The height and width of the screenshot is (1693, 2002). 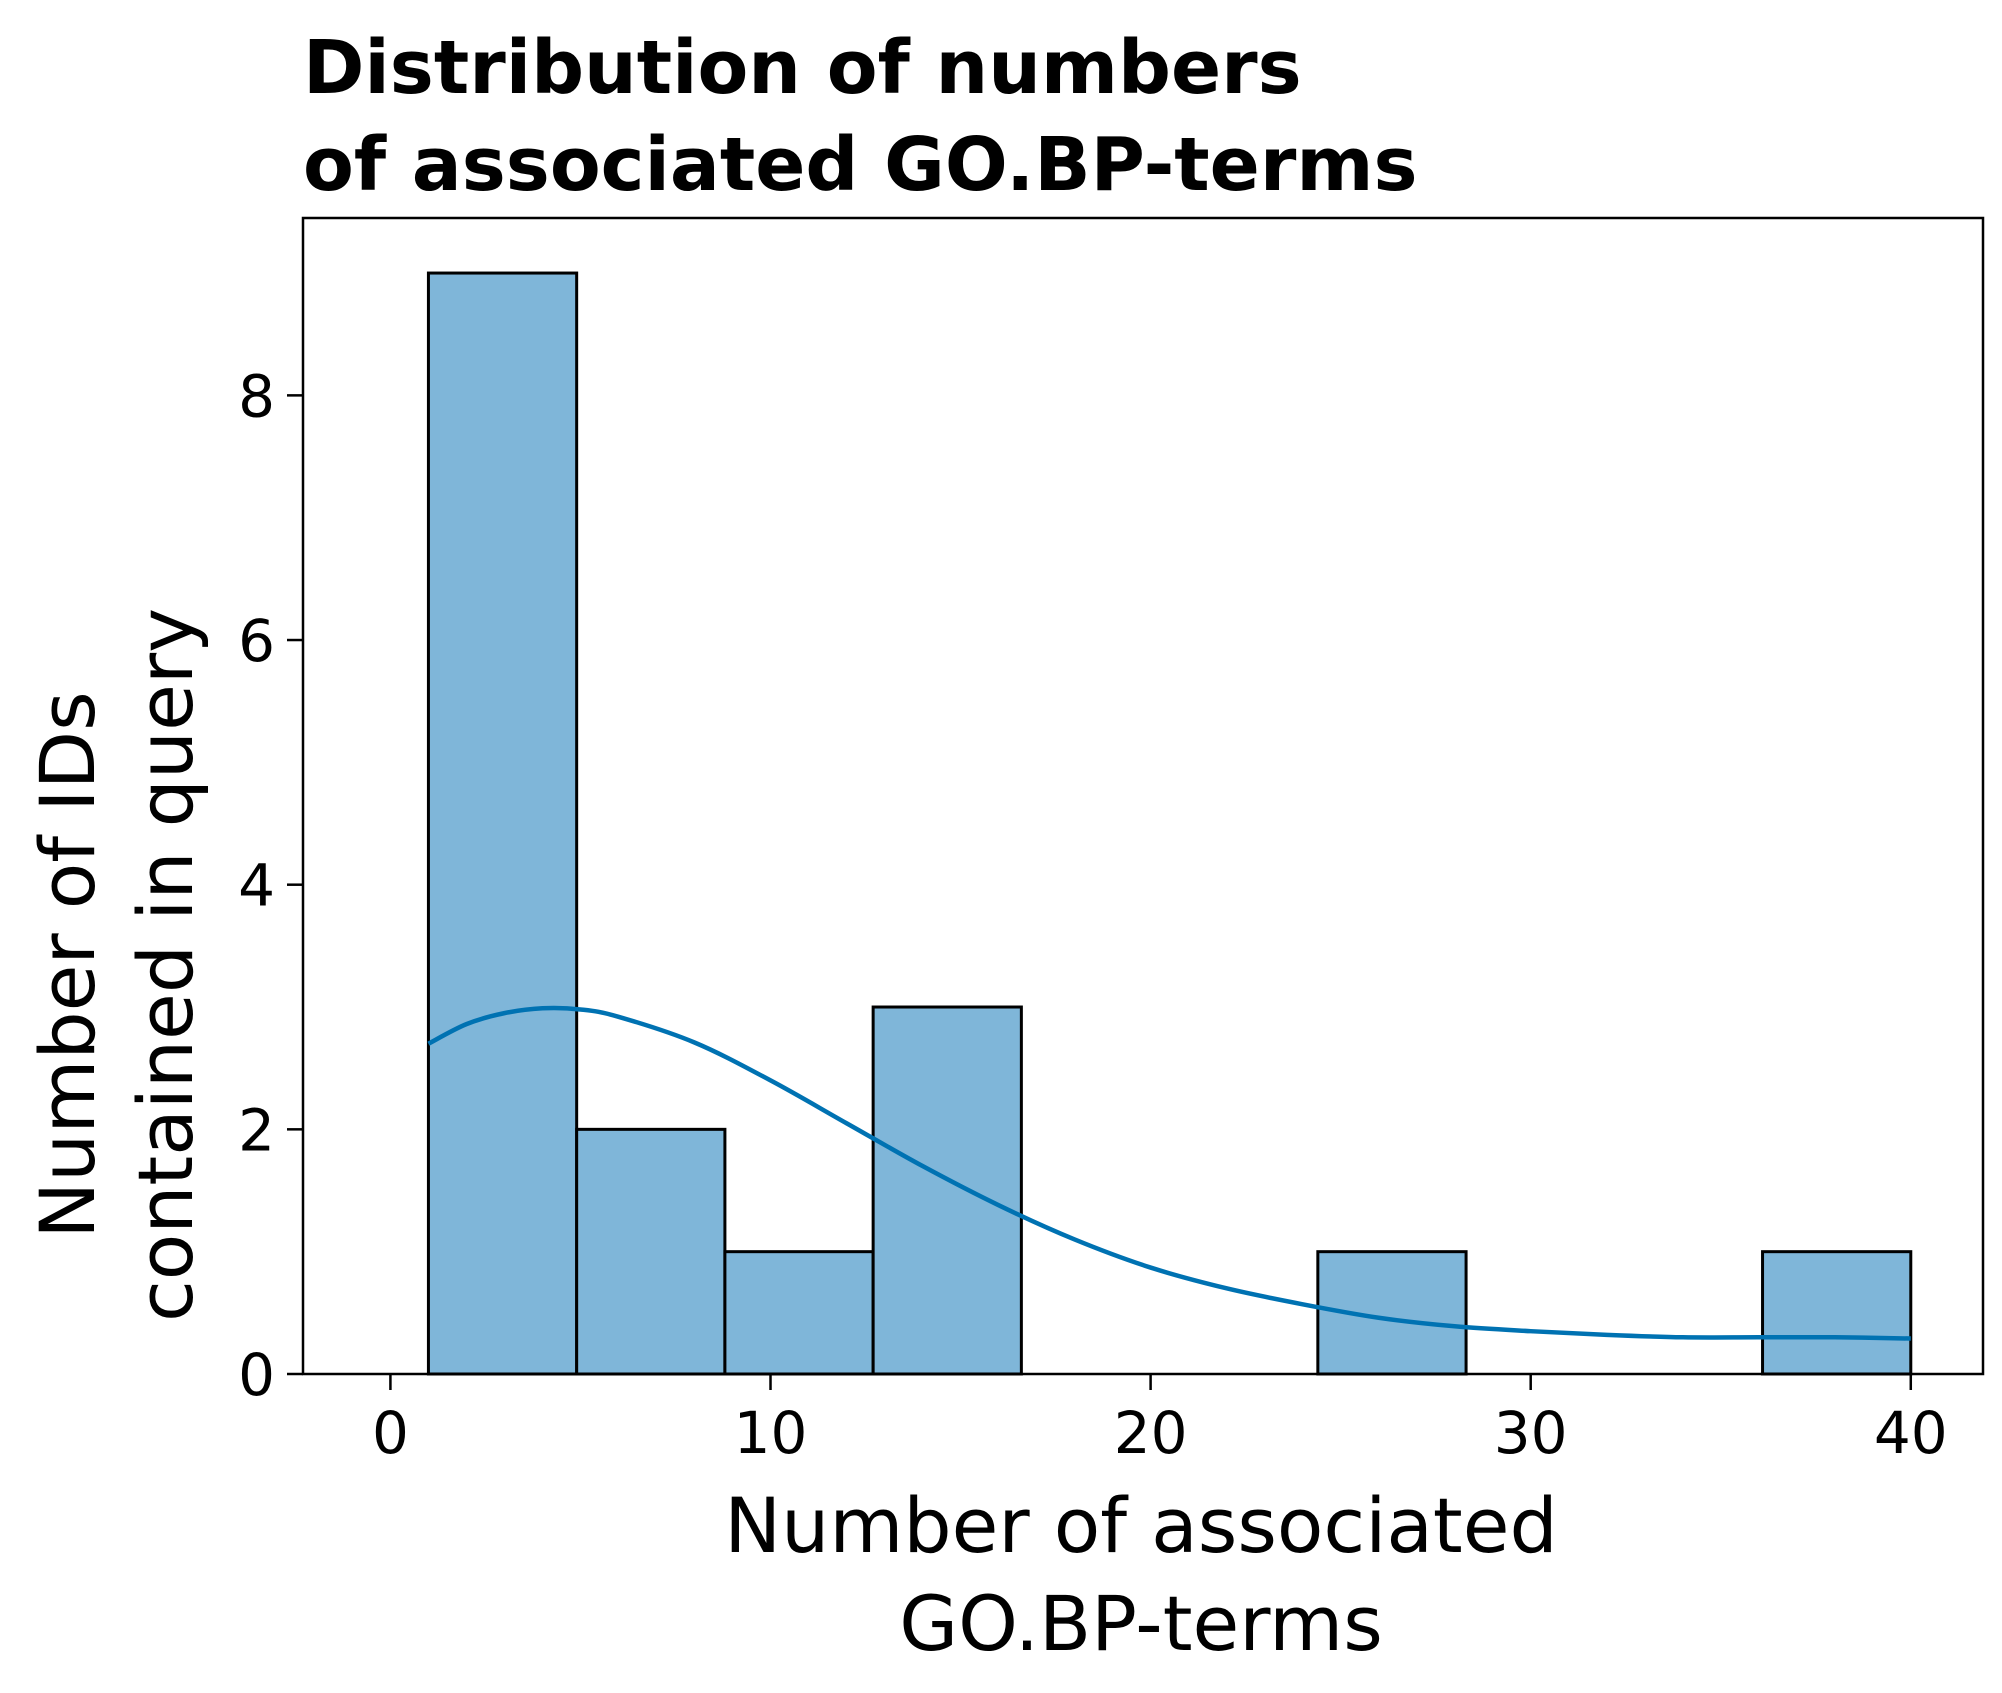 I want to click on x-tick-label: 20, so click(x=1151, y=1433).